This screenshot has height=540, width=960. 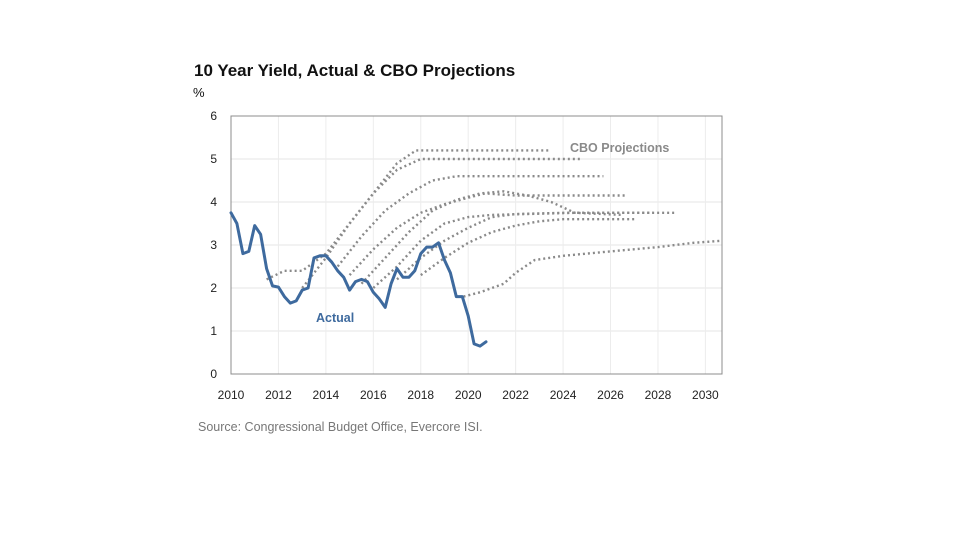 What do you see at coordinates (199, 92) in the screenshot?
I see `y-axis-unit-label: %` at bounding box center [199, 92].